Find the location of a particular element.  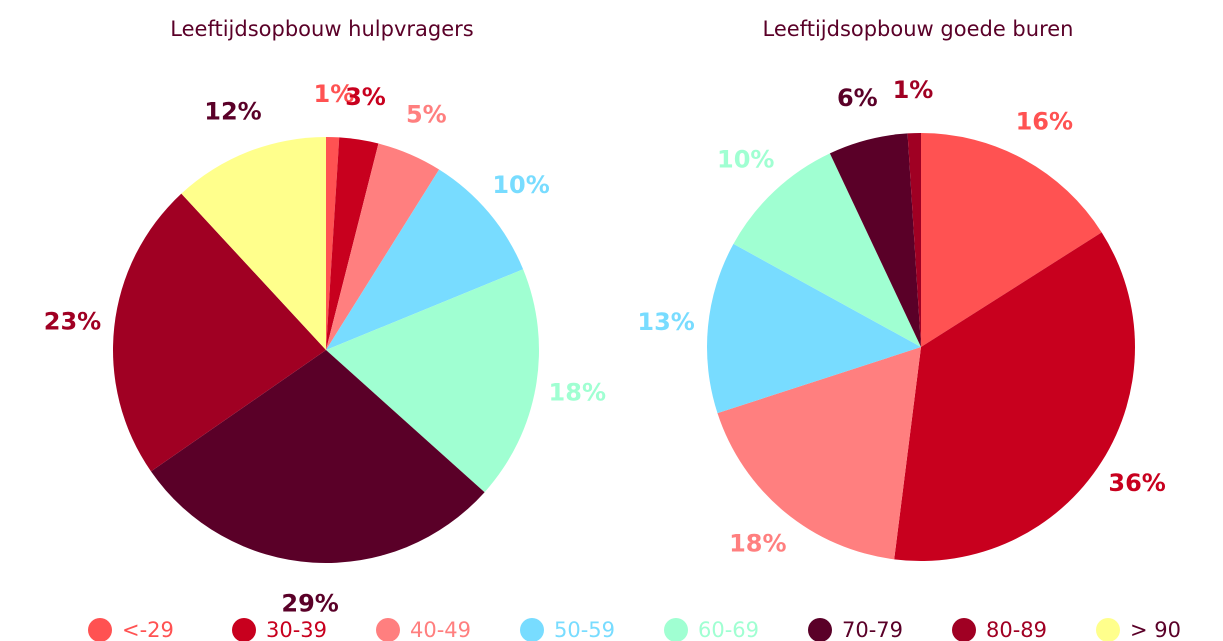

data-label: 6% is located at coordinates (857, 98).